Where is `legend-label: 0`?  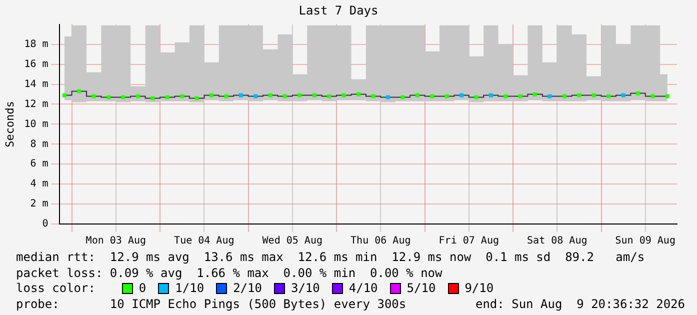 legend-label: 0 is located at coordinates (142, 288).